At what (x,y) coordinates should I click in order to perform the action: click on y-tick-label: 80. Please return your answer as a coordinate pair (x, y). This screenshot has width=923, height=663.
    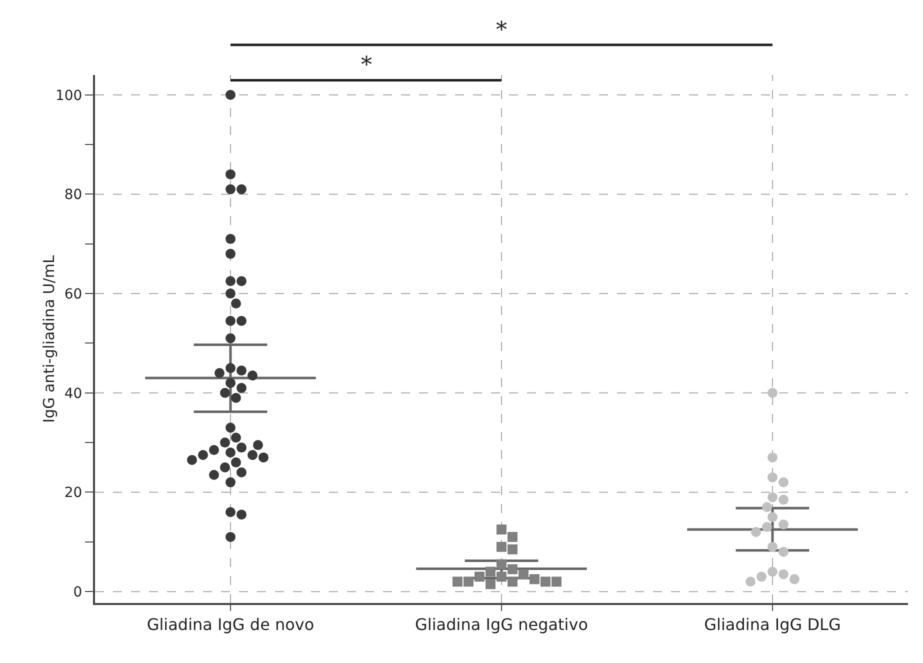
    Looking at the image, I should click on (73, 195).